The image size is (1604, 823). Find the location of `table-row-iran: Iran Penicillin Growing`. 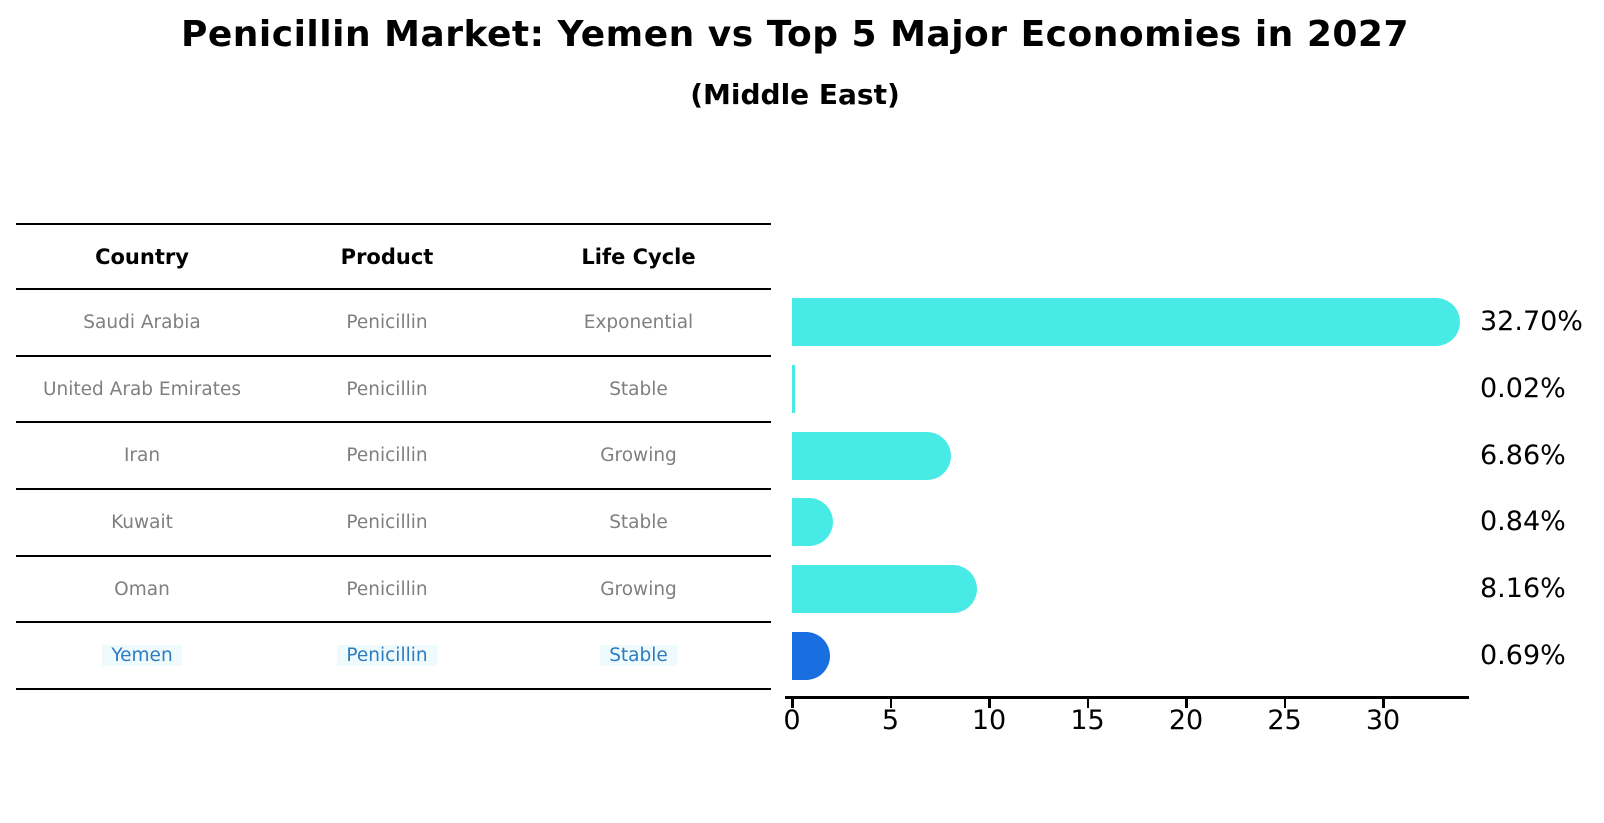

table-row-iran: Iran Penicillin Growing is located at coordinates (393, 457).